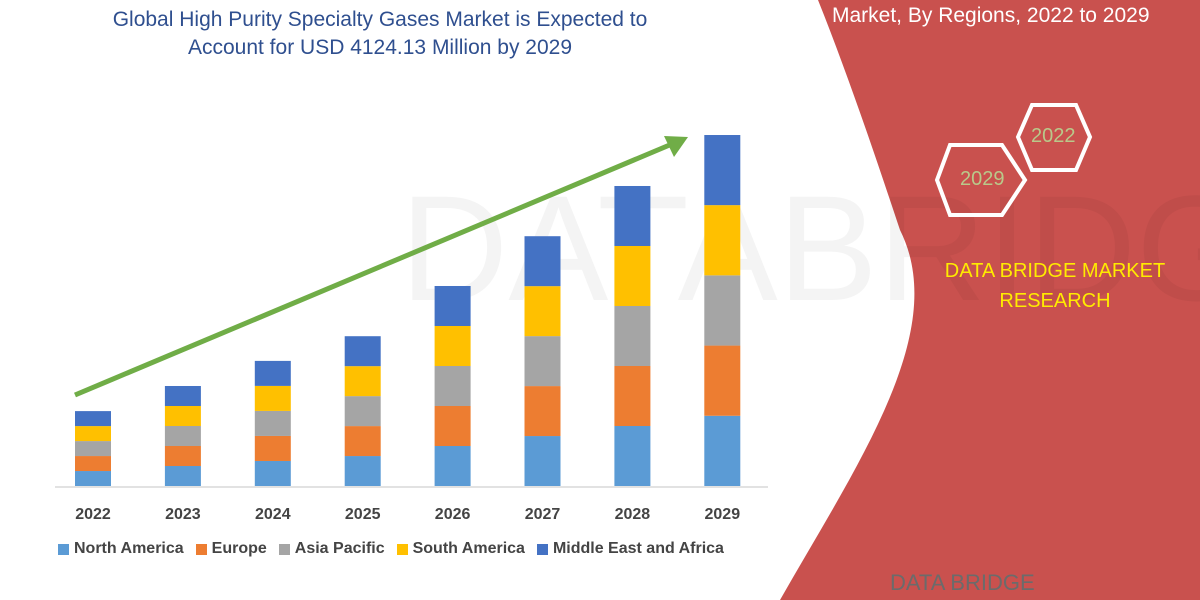  I want to click on legend-label: Middle East and Africa, so click(638, 548).